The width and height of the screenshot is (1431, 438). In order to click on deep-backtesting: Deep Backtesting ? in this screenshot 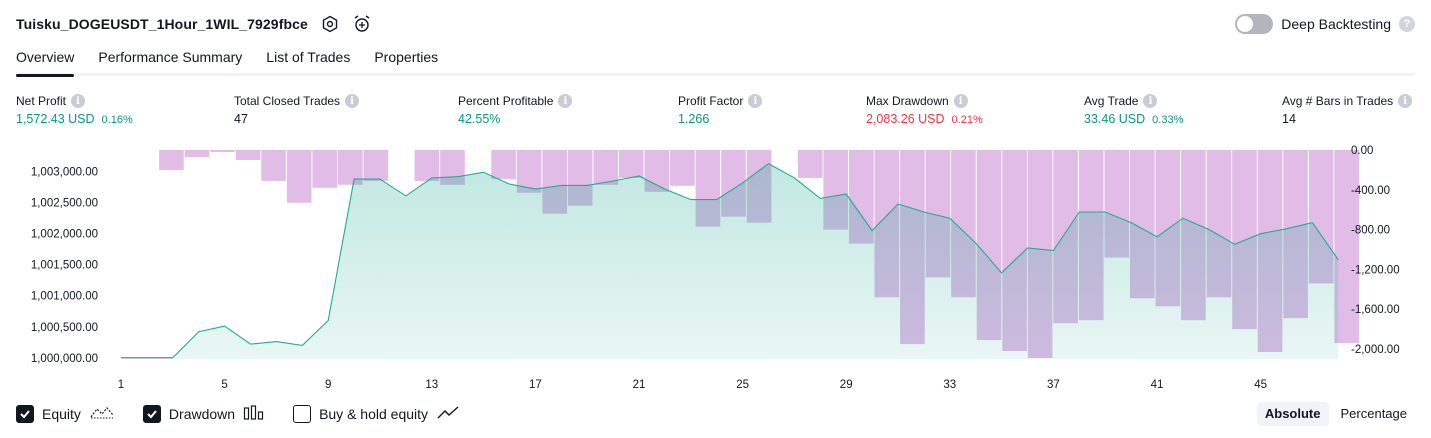, I will do `click(1325, 24)`.